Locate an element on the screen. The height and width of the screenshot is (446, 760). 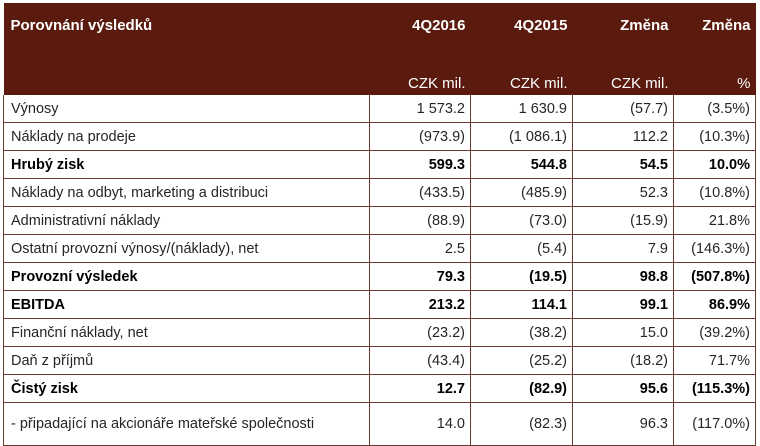
cell-change-abs: (57.7) is located at coordinates (623, 109).